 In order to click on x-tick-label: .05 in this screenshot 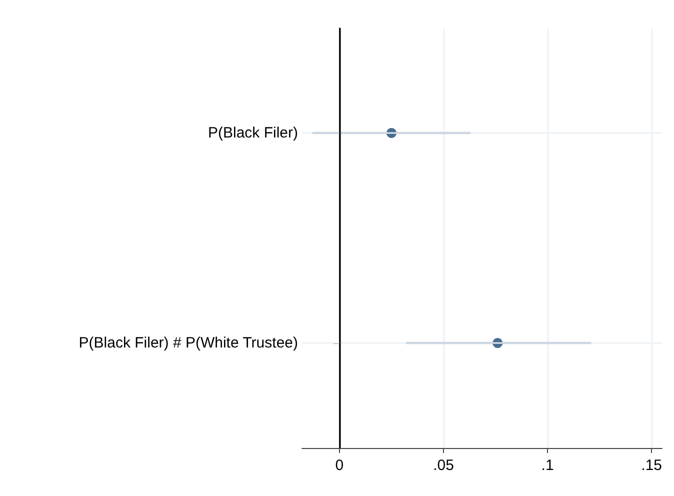, I will do `click(443, 465)`.